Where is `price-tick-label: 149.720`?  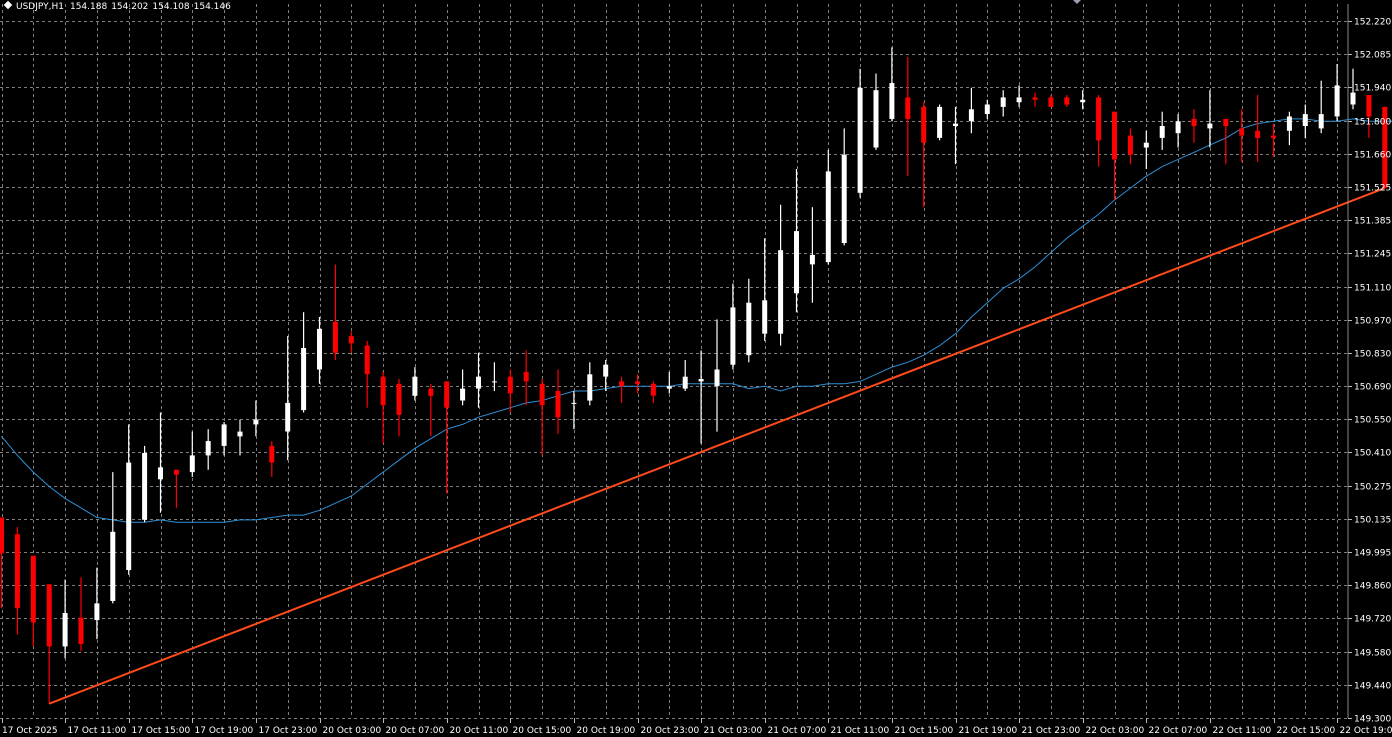
price-tick-label: 149.720 is located at coordinates (1372, 620).